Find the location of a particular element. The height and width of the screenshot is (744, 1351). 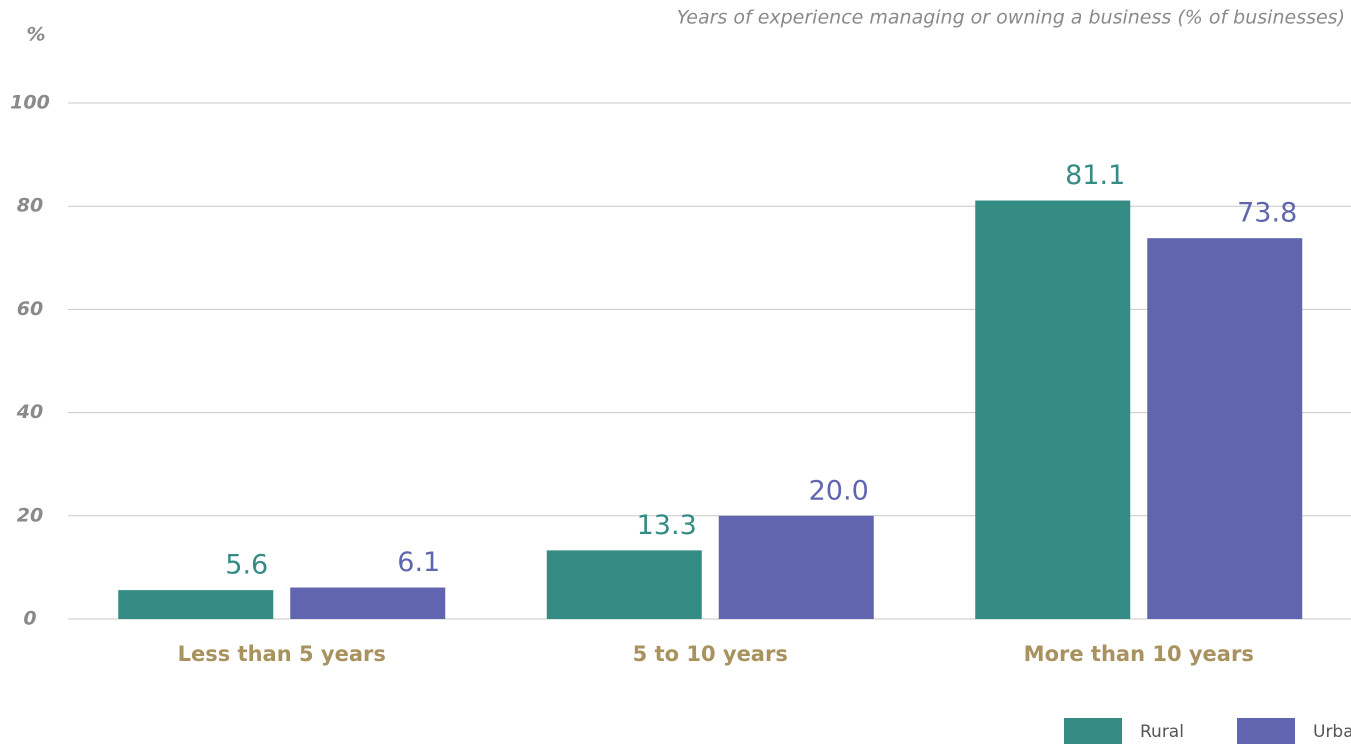

legend-label: Urban is located at coordinates (1332, 732).